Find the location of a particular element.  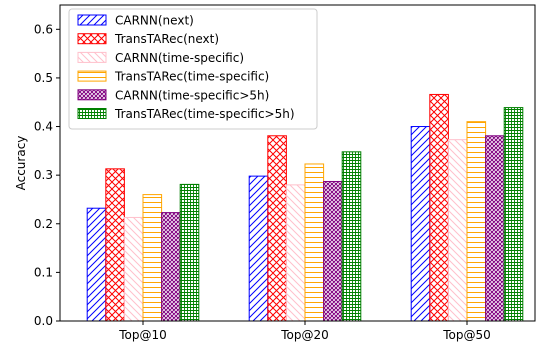

bar-carnn-next--1 is located at coordinates (258, 248).